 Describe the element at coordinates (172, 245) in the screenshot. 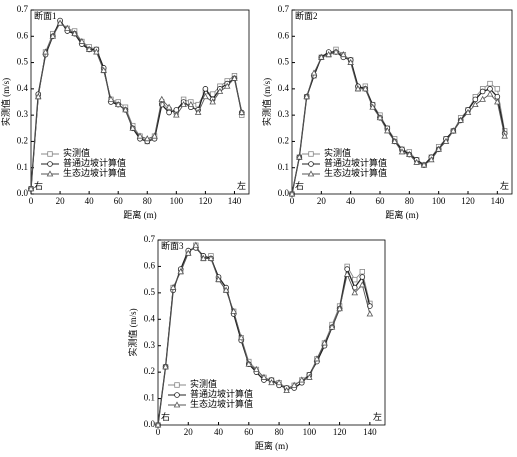

I see `panel-title: 断面3` at that location.